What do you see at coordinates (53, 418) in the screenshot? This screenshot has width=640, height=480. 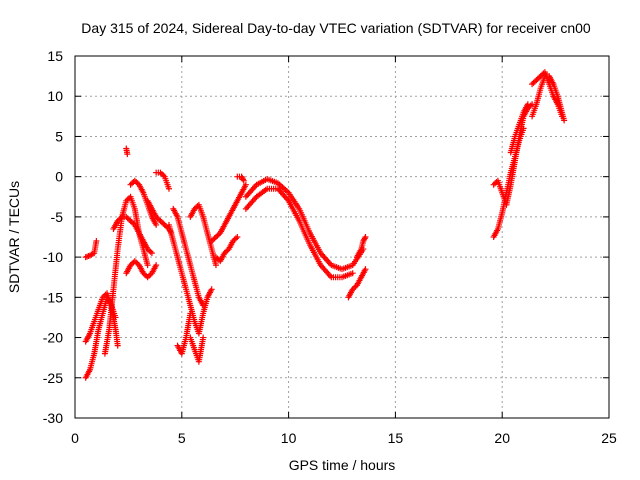 I see `y-tick-label: -30` at bounding box center [53, 418].